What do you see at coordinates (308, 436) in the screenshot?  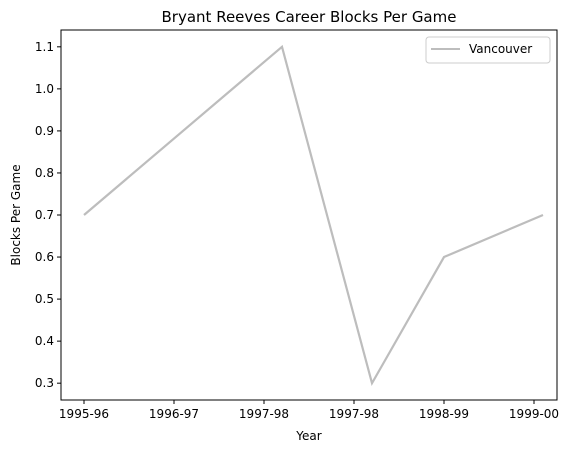 I see `x-axis-label: Year` at bounding box center [308, 436].